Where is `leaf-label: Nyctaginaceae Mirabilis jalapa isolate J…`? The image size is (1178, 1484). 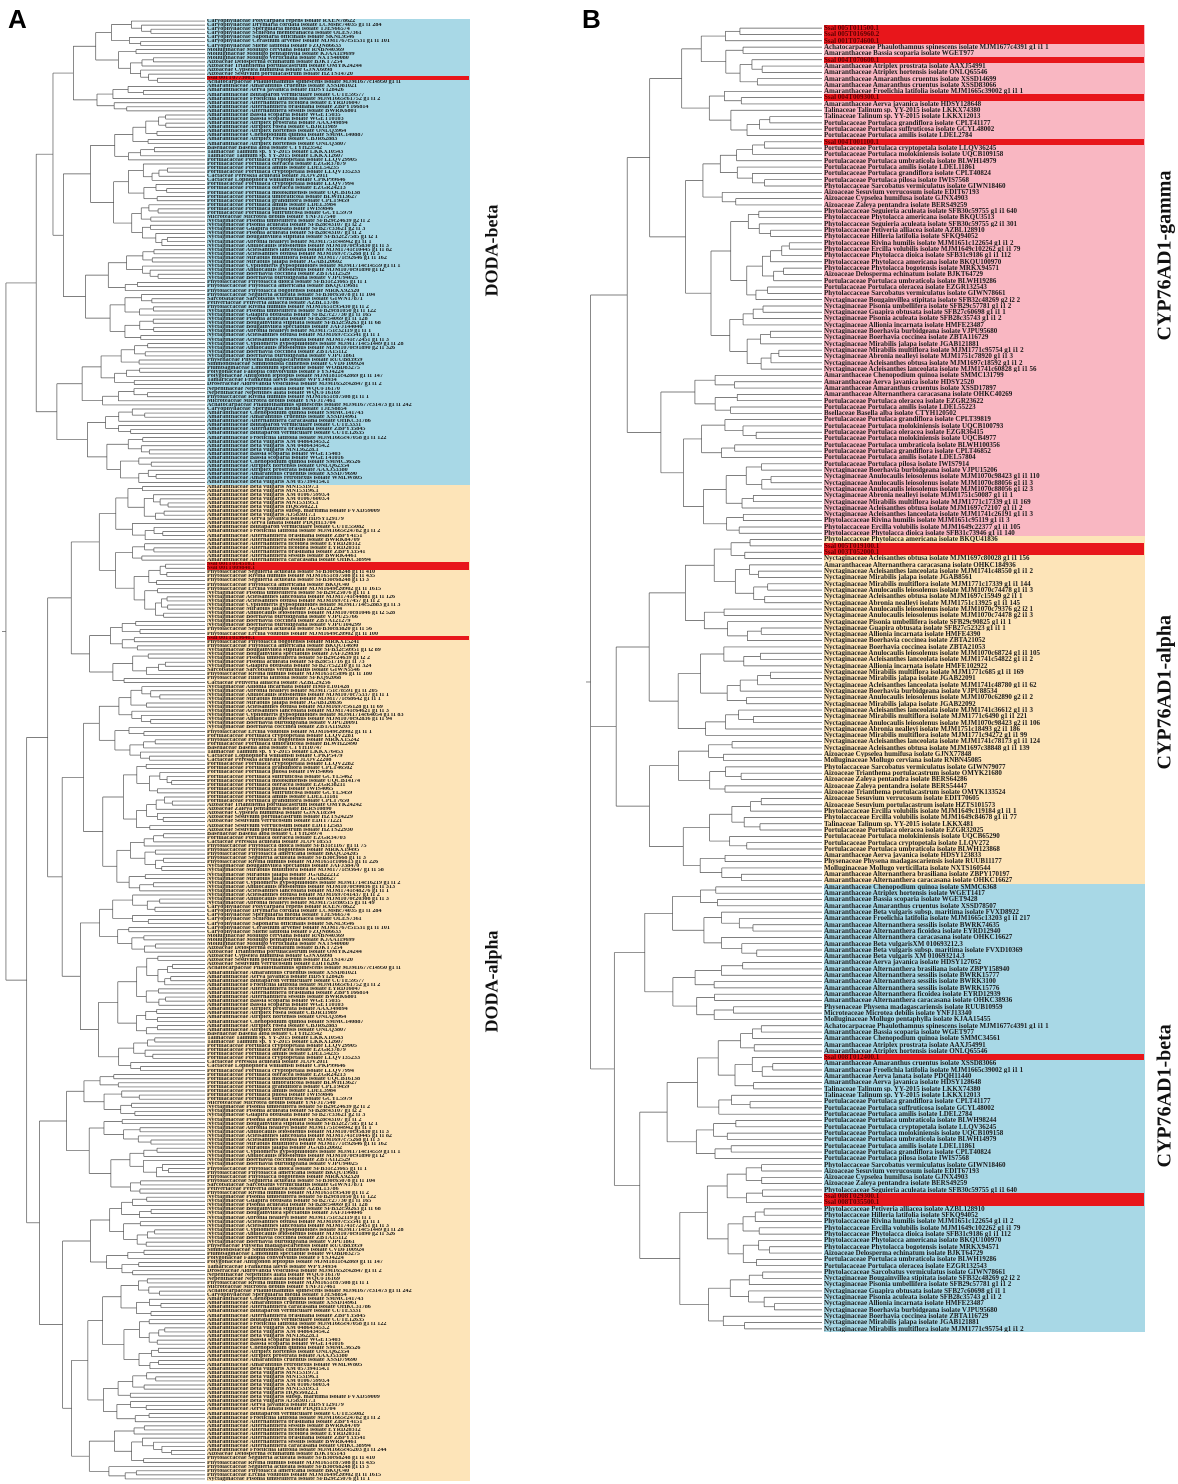
leaf-label: Nyctaginaceae Mirabilis jalapa isolate J… is located at coordinates (273, 874).